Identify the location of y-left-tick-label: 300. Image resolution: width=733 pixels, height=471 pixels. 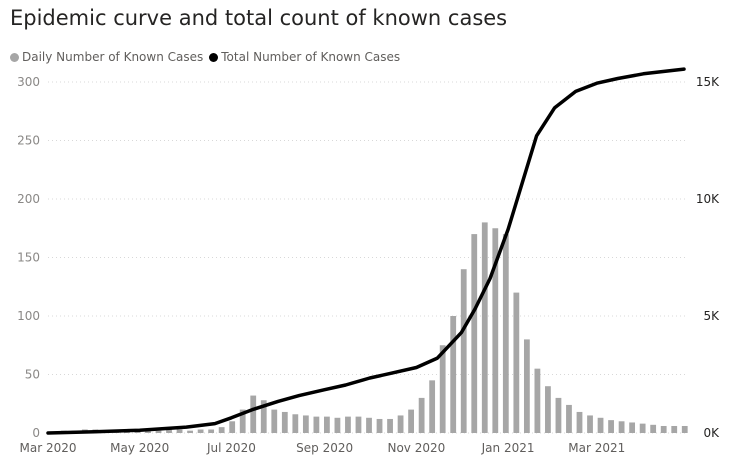
(28, 82).